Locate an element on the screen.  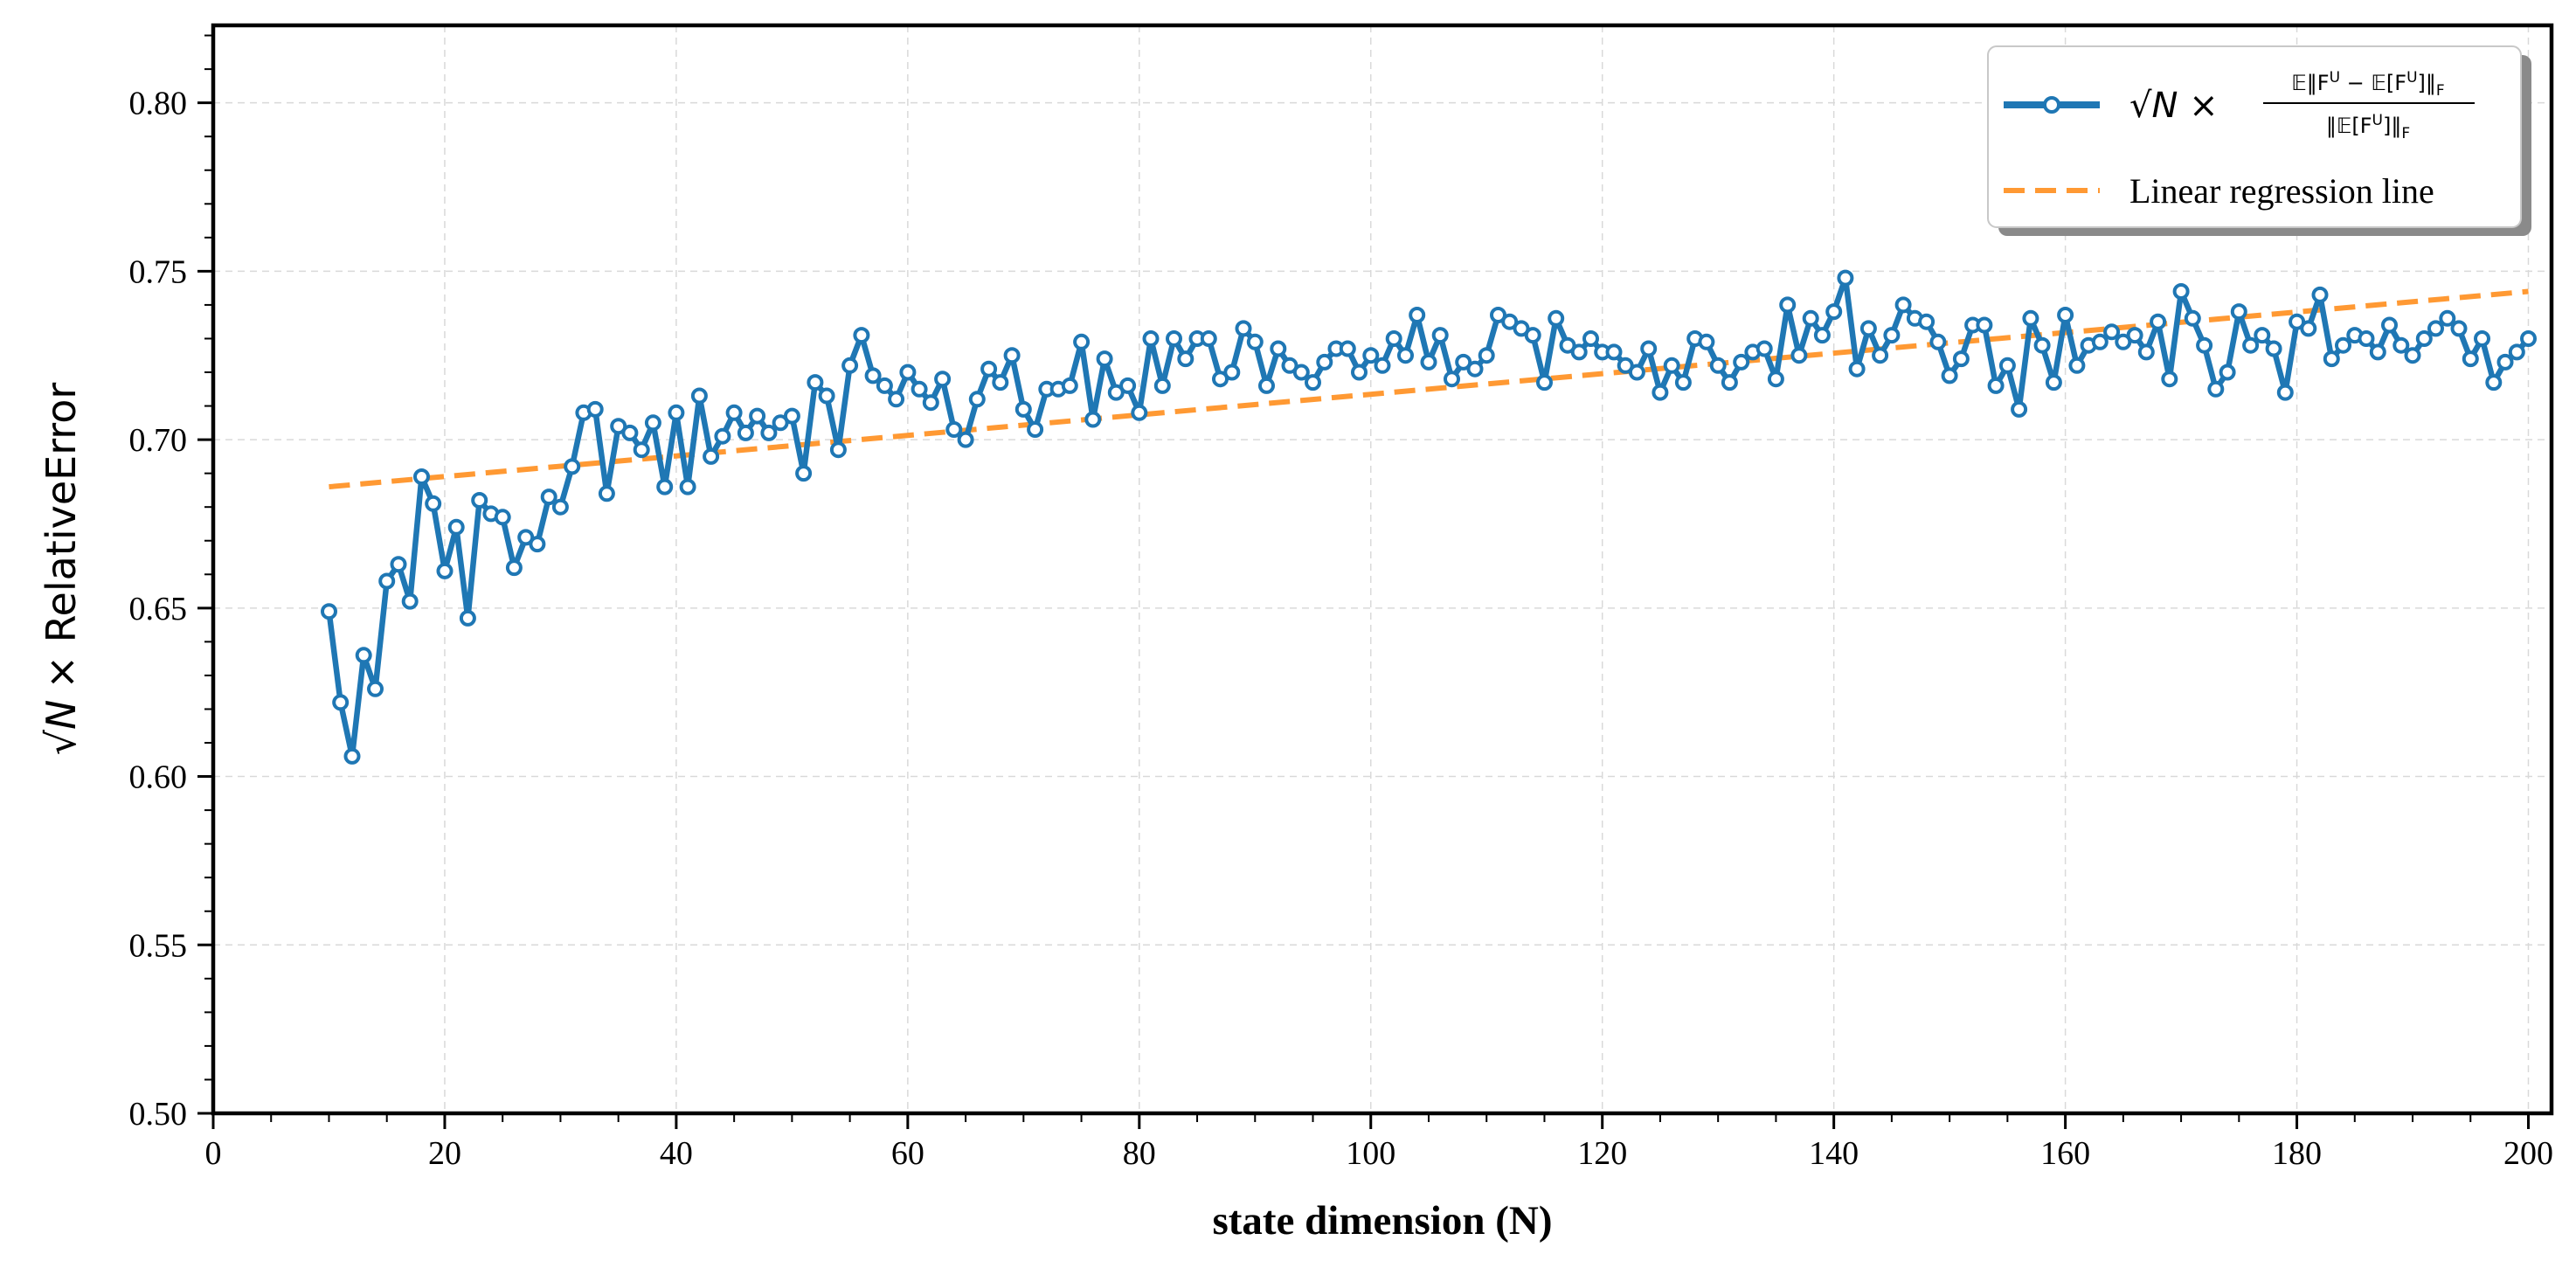
y-tick-label: 0.70 is located at coordinates (158, 440).